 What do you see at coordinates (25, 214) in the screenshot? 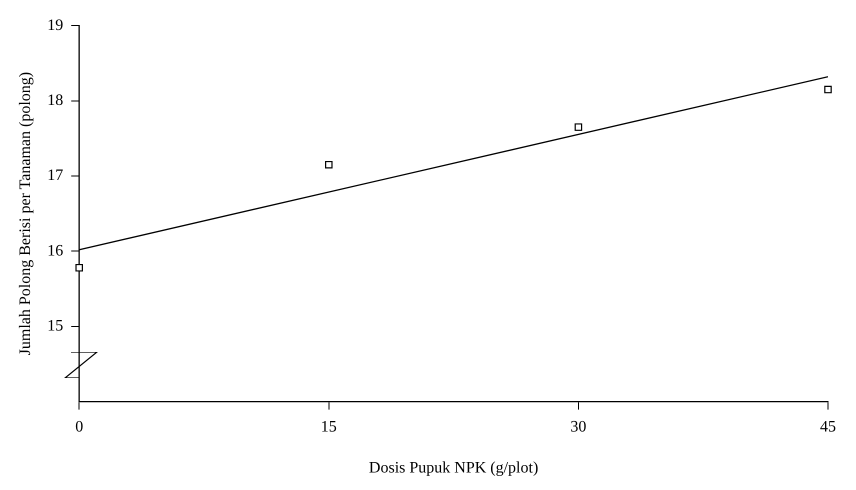
I see `y-axis-title: Jumlah Polong Berisi per Tanaman (polong)` at bounding box center [25, 214].